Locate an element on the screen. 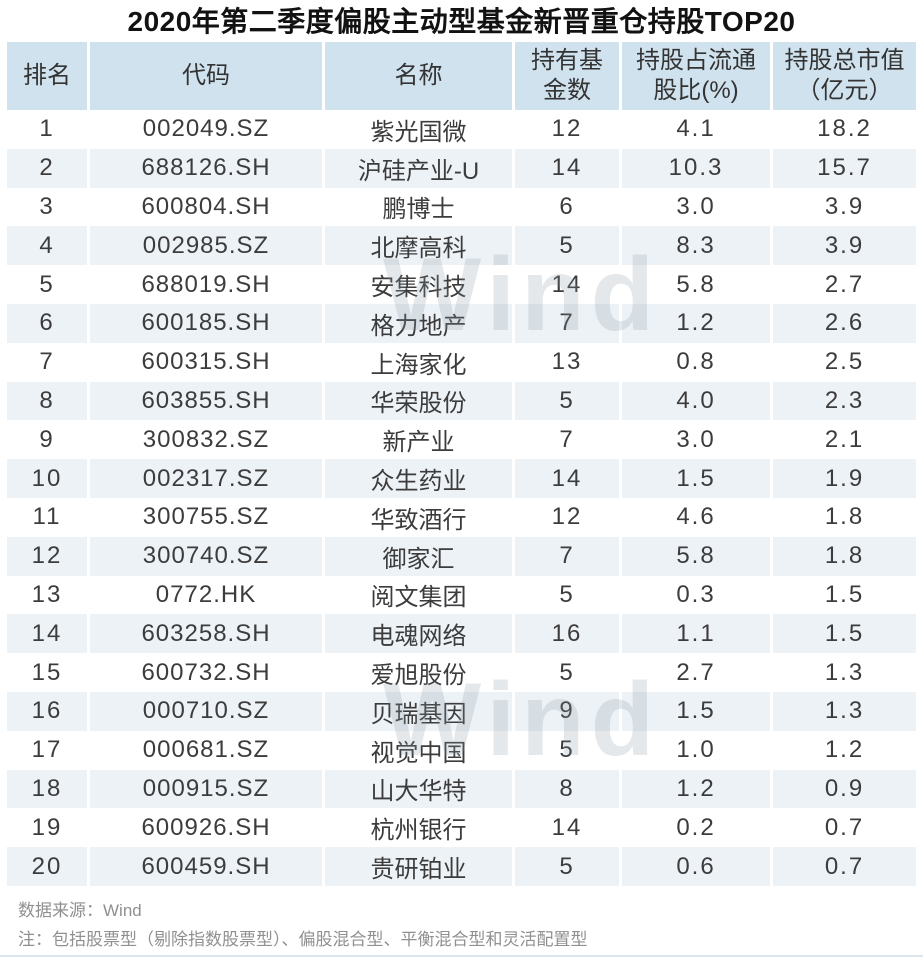 Image resolution: width=923 pixels, height=964 pixels. cell-name: 新产业 is located at coordinates (420, 440).